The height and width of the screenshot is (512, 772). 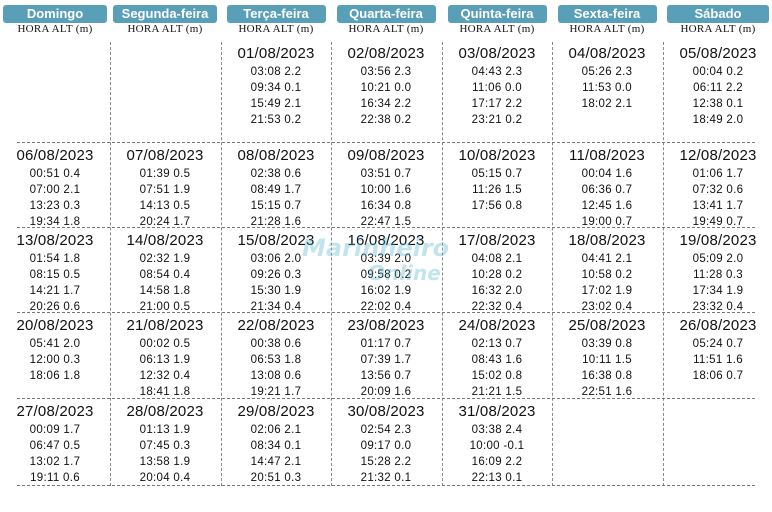 I want to click on tide-entry: 06:13 1.9, so click(x=165, y=360).